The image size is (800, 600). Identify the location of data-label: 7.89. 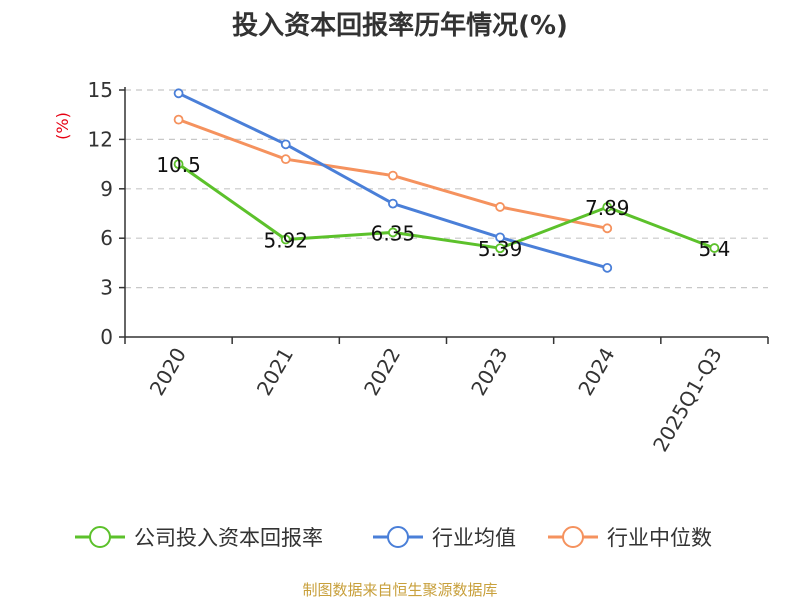
(607, 208).